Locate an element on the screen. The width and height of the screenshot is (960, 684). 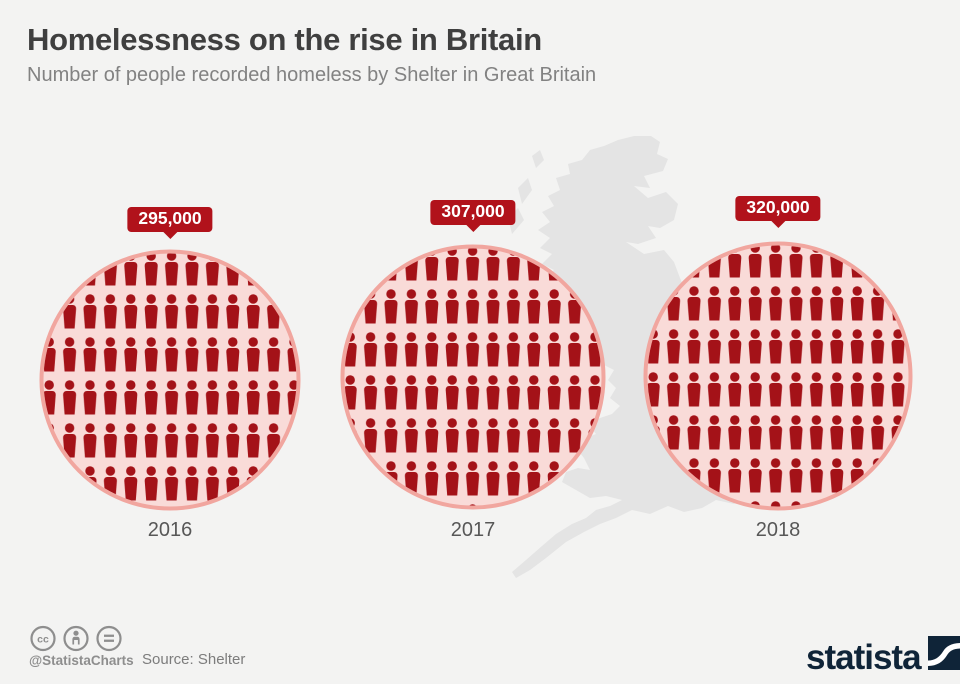
value-badge-2018: 320,000 is located at coordinates (778, 212).